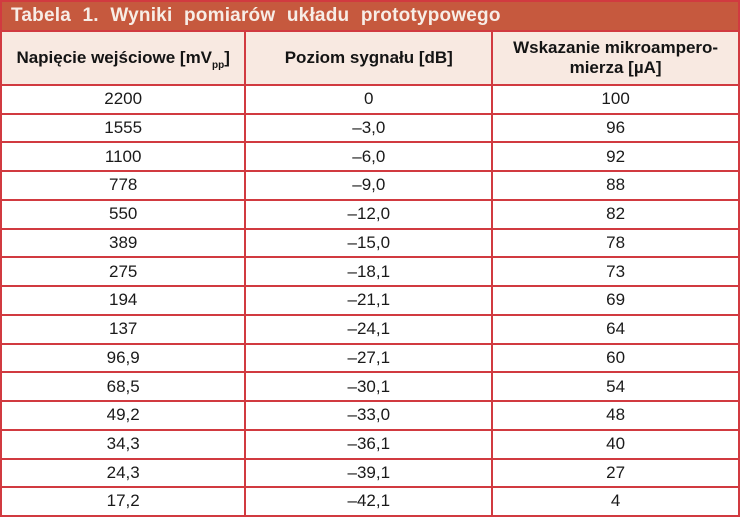 The image size is (740, 517). What do you see at coordinates (615, 214) in the screenshot?
I see `cell-current: 82` at bounding box center [615, 214].